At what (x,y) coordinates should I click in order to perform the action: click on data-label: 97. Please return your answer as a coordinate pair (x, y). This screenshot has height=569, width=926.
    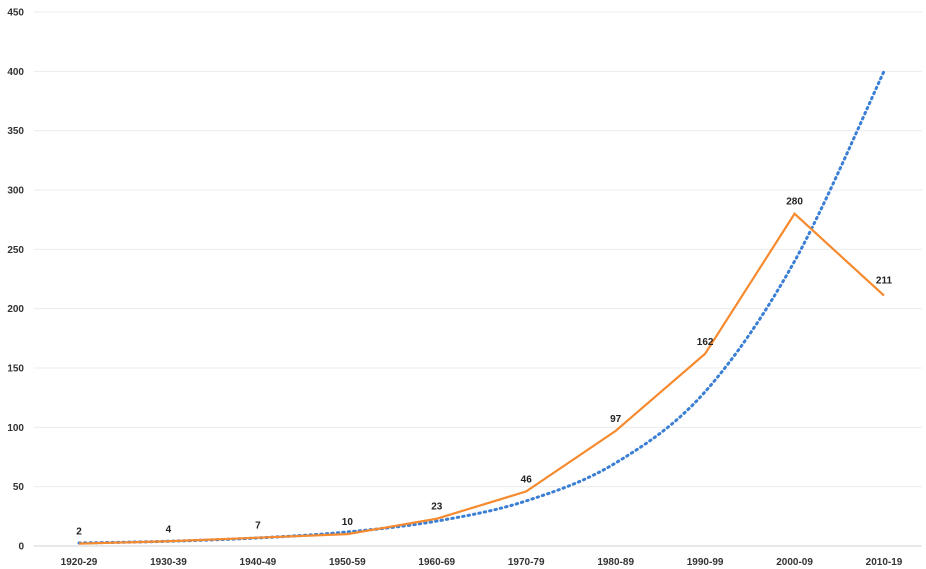
    Looking at the image, I should click on (616, 419).